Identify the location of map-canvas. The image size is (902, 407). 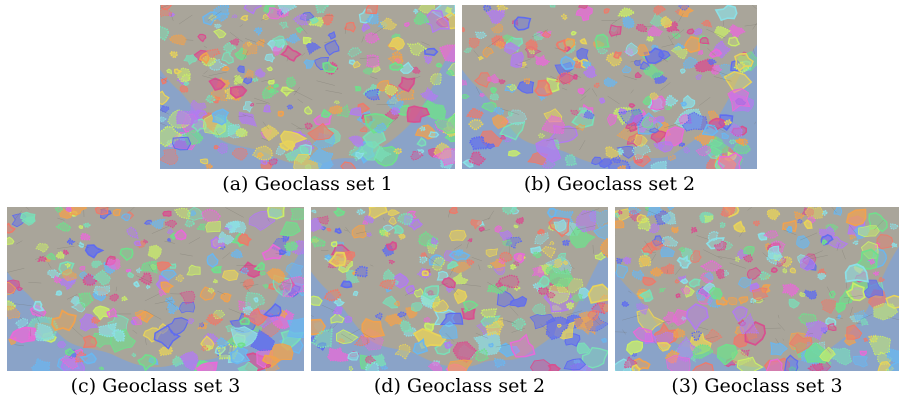
(307, 87).